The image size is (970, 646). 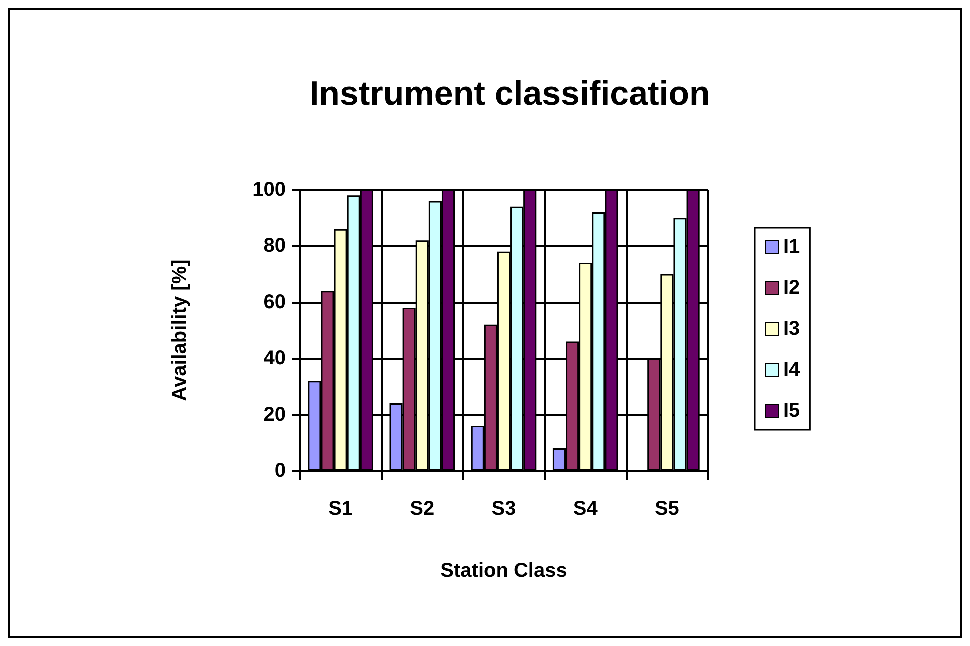 I want to click on x-tick-label: S2, so click(x=422, y=509).